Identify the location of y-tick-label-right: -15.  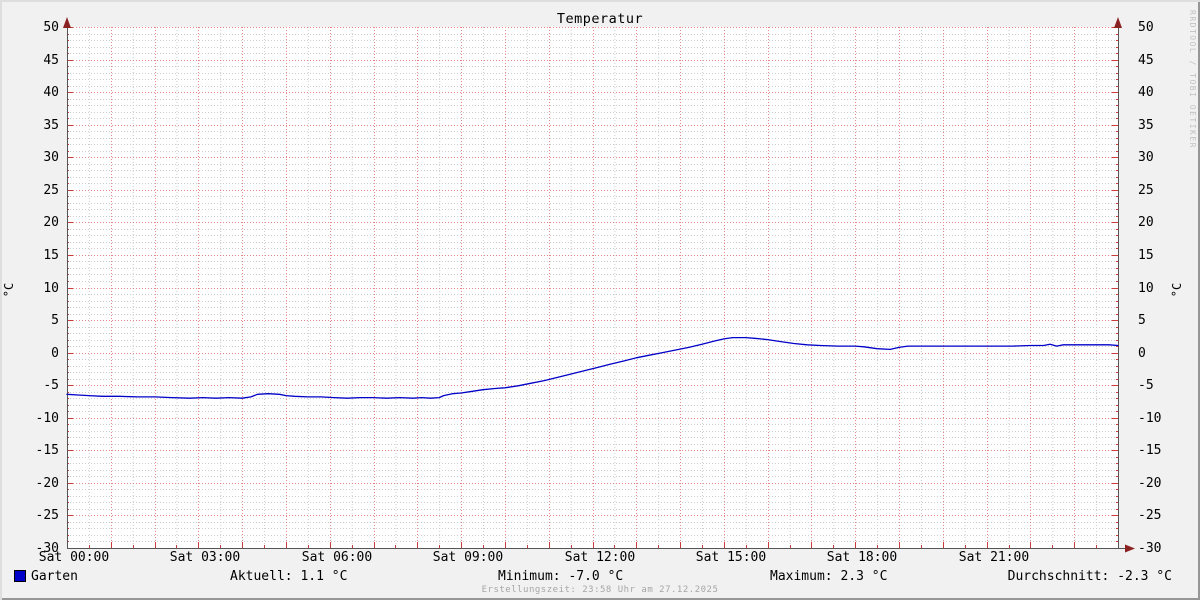
(1150, 450).